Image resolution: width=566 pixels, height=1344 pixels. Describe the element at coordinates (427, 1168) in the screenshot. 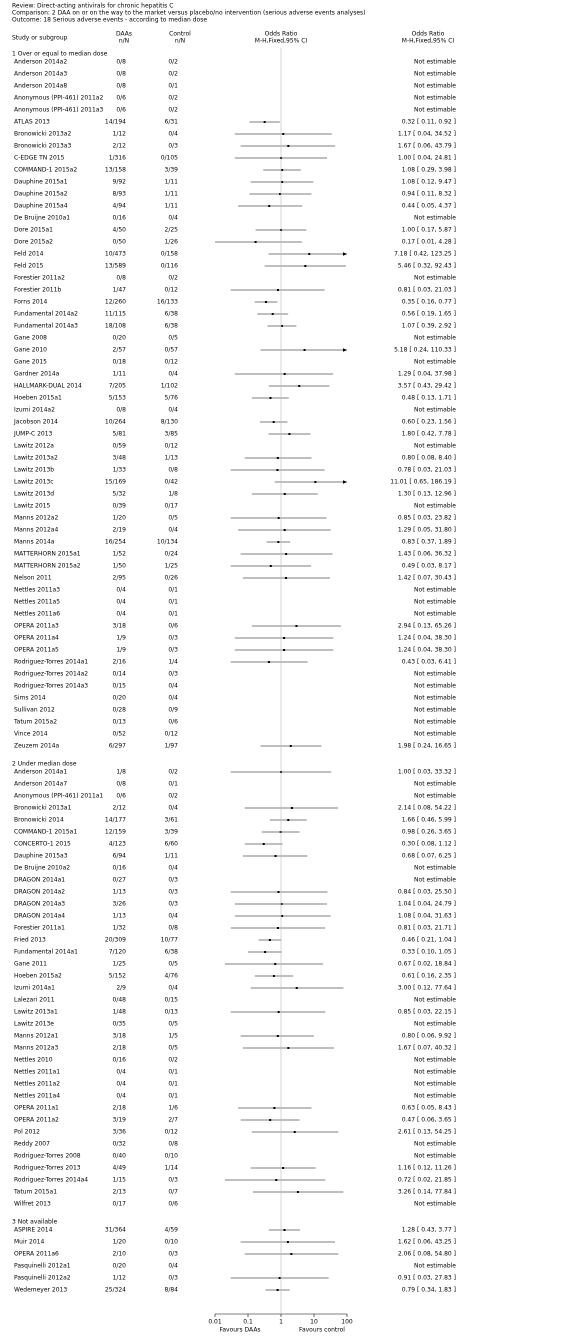

I see `estimate-label: 1.16 [ 0.12, 11.26 ]` at that location.